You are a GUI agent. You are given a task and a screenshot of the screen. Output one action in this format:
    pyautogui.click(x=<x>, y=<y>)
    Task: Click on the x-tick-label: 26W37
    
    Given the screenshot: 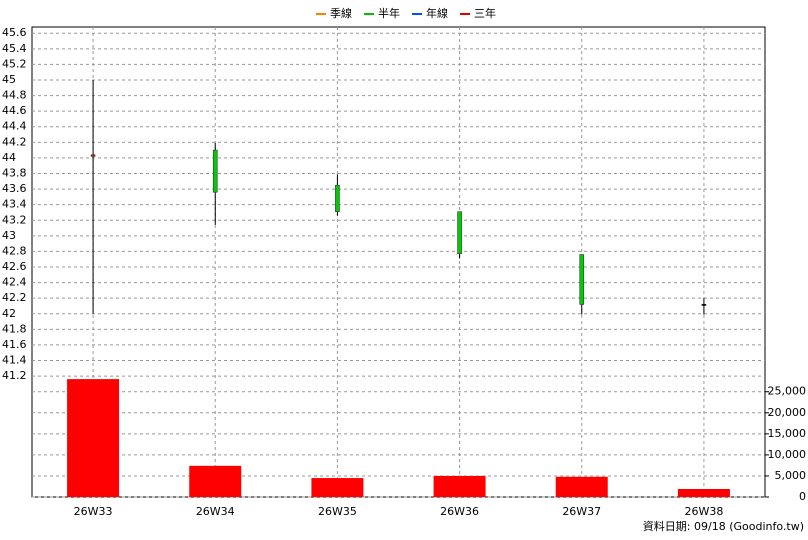 What is the action you would take?
    pyautogui.click(x=581, y=511)
    